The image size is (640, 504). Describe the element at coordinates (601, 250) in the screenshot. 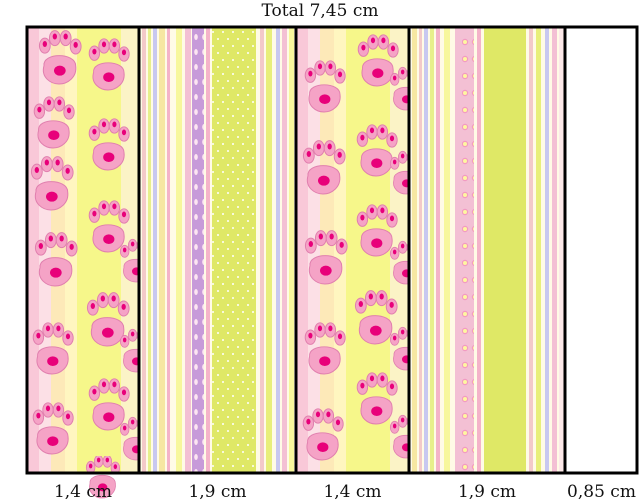

I see `panel-5-blank` at that location.